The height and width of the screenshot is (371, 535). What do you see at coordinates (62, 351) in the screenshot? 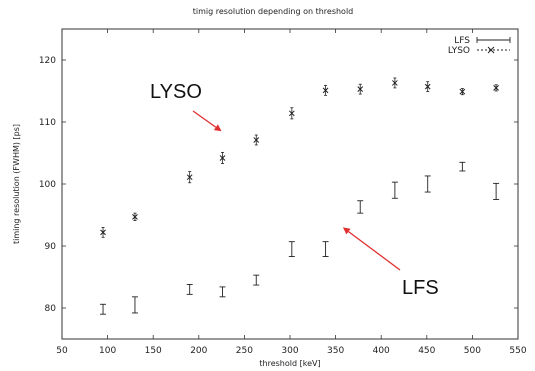
I see `x-tick-label: 50` at bounding box center [62, 351].